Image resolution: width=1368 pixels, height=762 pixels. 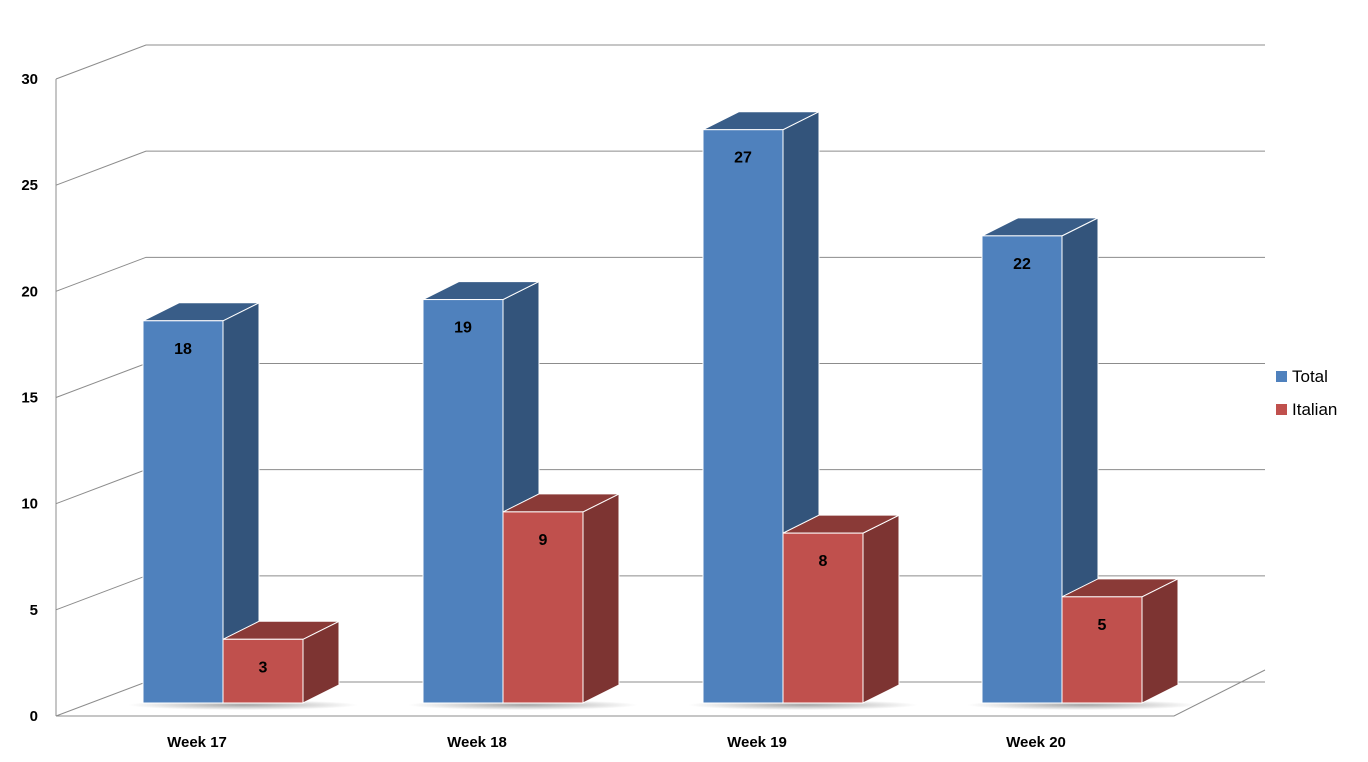 I want to click on bar-total-week-17: 18, so click(x=201, y=502).